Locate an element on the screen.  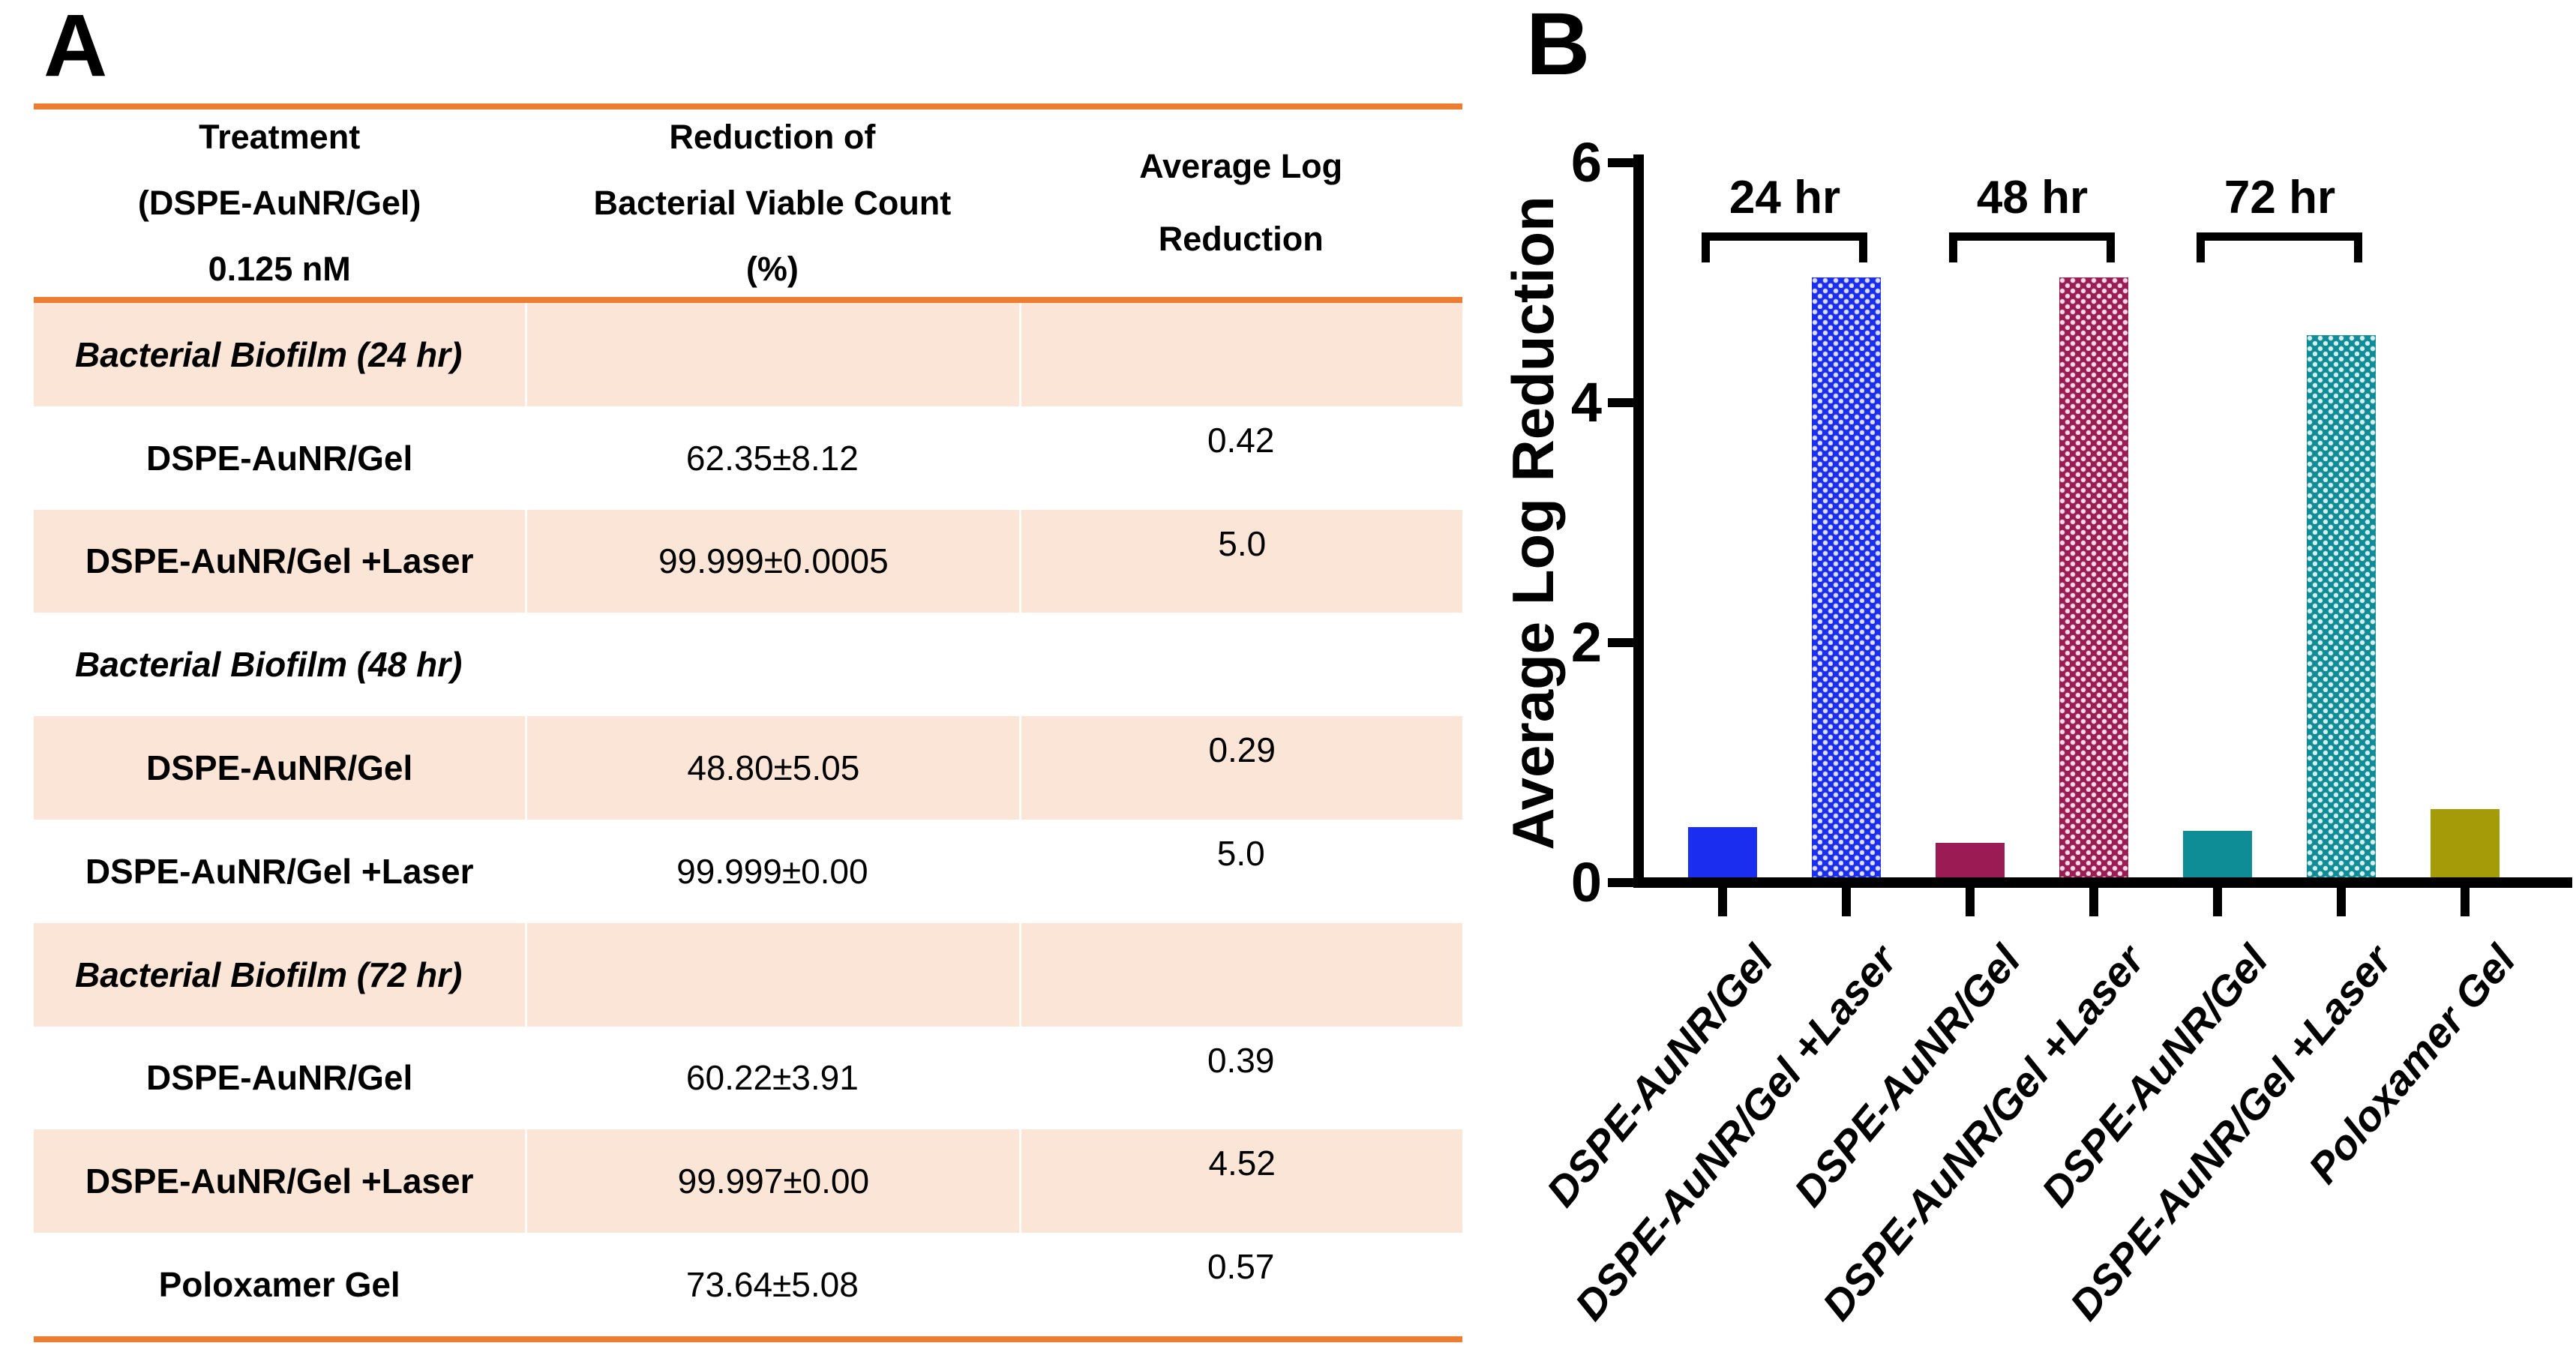
reduction-percent-cell: 73.64±5.08 is located at coordinates (772, 1285).